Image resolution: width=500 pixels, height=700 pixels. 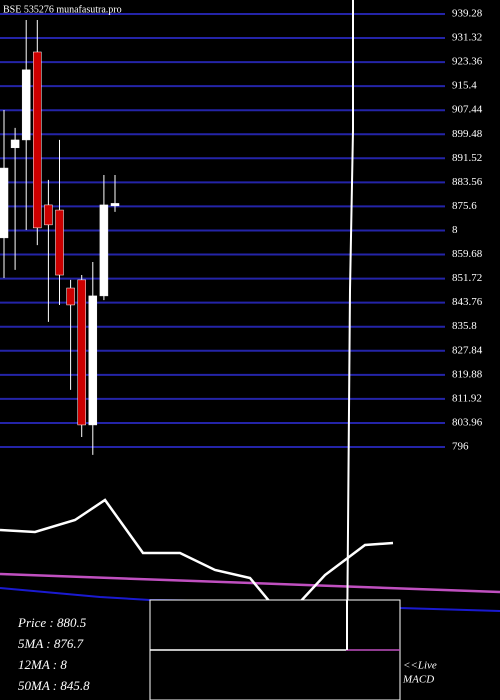 What do you see at coordinates (467, 302) in the screenshot?
I see `y-tick-label: 843.76` at bounding box center [467, 302].